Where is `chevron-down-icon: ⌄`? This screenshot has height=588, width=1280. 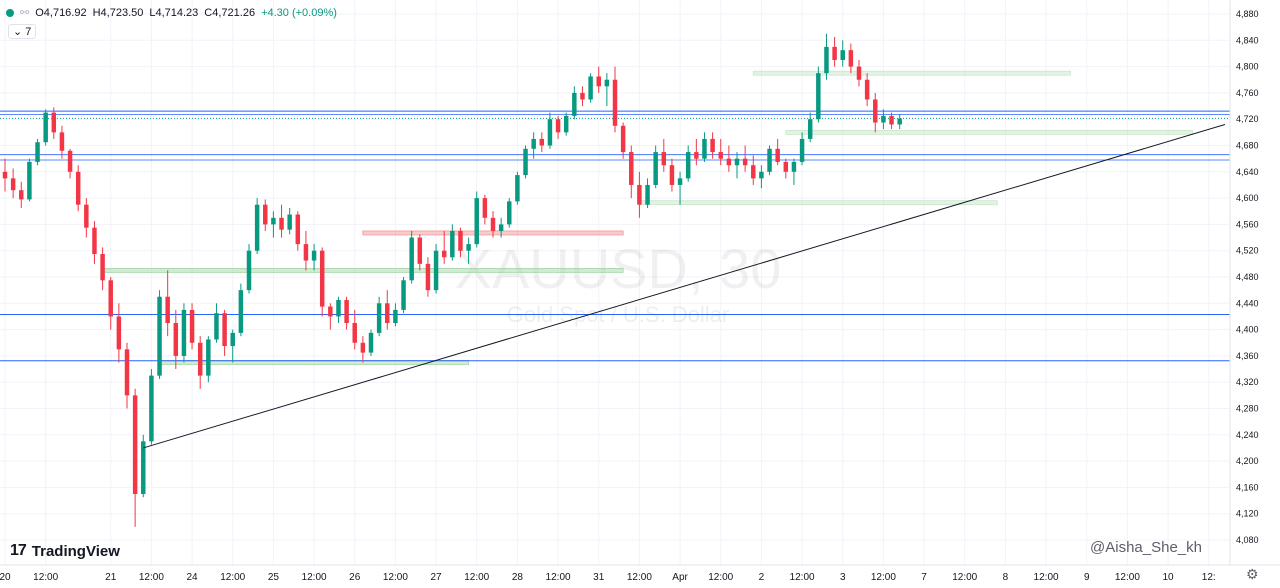 chevron-down-icon: ⌄ is located at coordinates (18, 32).